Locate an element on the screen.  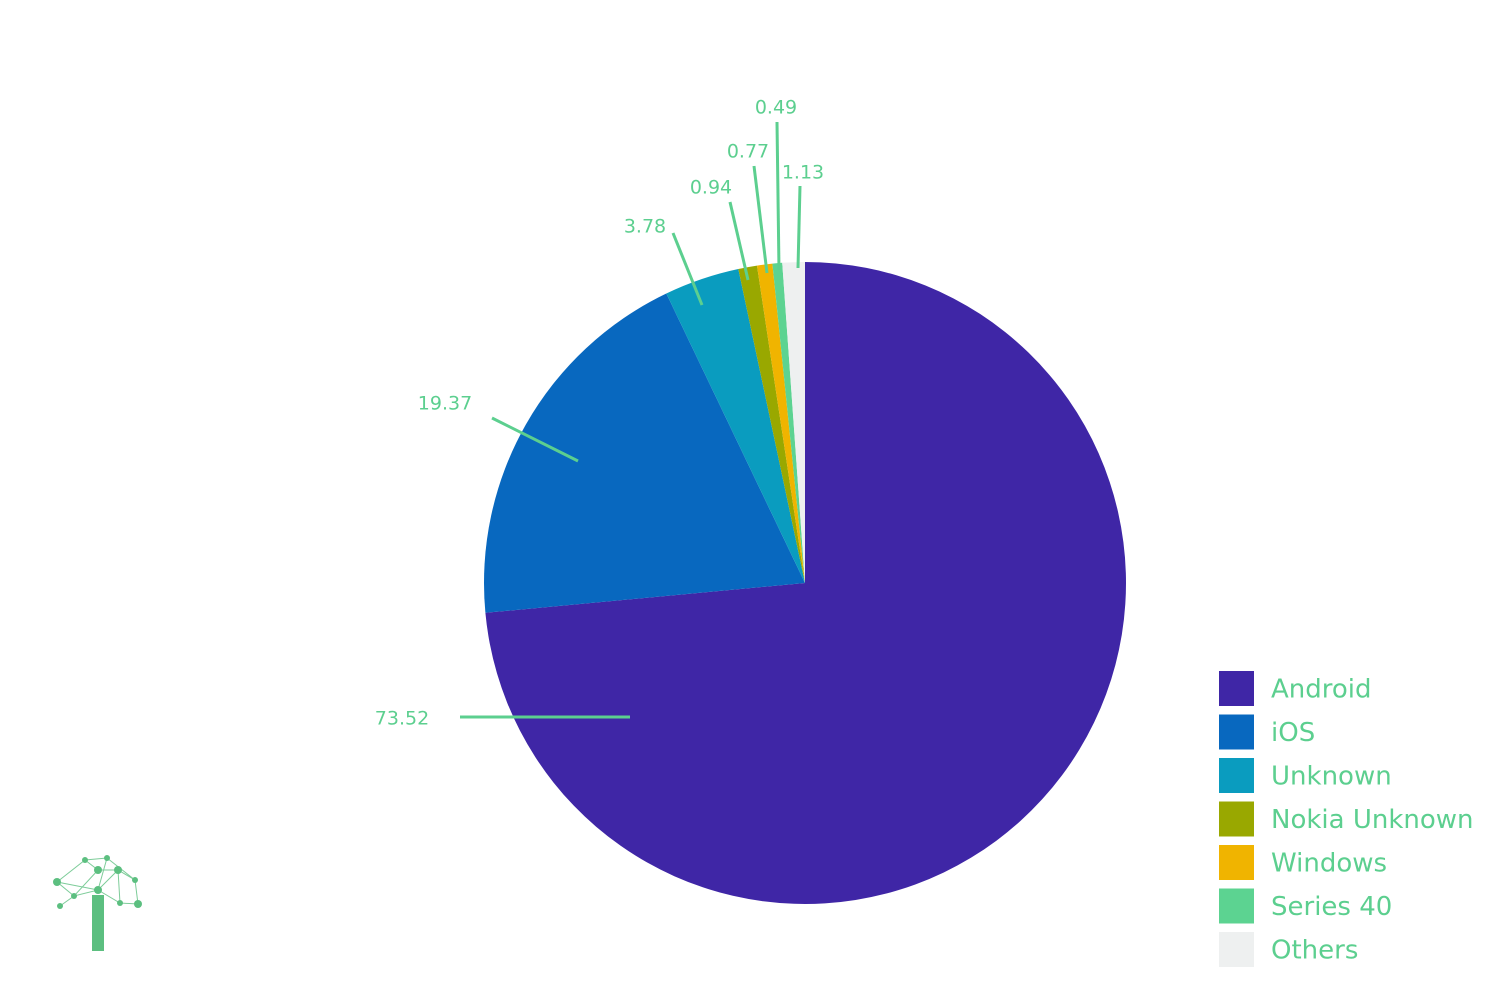
value-label: 19.37 is located at coordinates (445, 404).